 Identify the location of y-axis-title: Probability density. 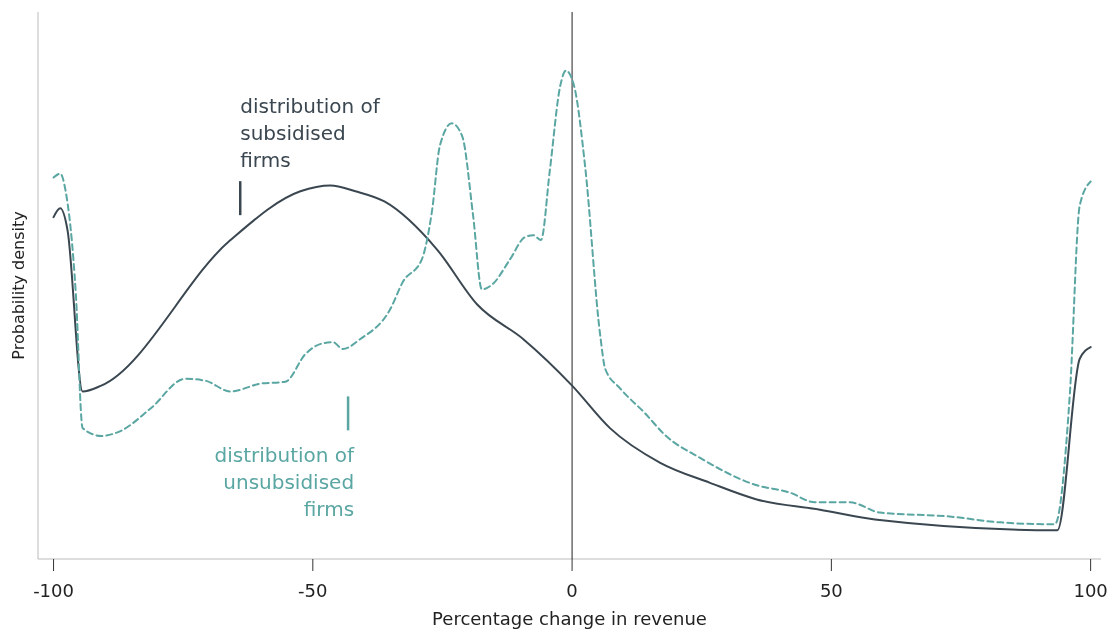
(18, 285).